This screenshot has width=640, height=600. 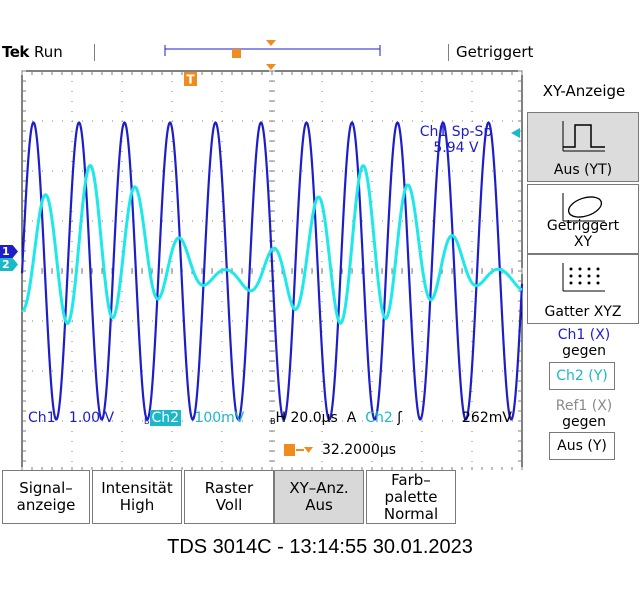 I want to click on xy-off-yt-button: Aus (YT), so click(x=583, y=147).